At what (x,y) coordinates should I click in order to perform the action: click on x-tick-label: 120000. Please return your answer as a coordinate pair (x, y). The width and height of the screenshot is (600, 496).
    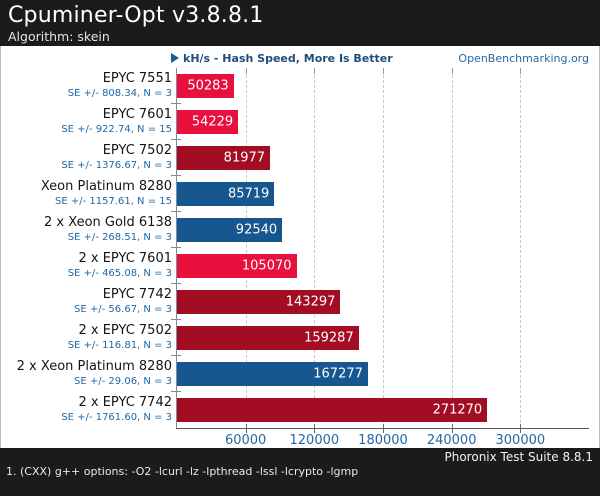
    Looking at the image, I should click on (314, 440).